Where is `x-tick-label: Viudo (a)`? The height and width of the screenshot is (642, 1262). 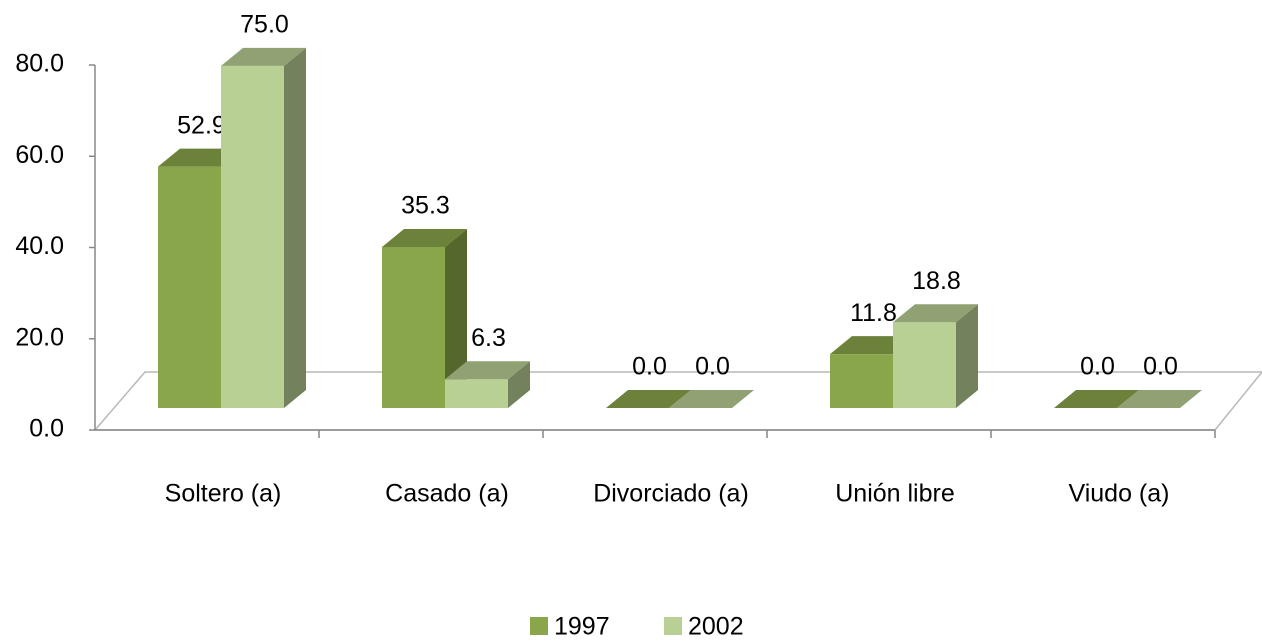 x-tick-label: Viudo (a) is located at coordinates (1119, 494).